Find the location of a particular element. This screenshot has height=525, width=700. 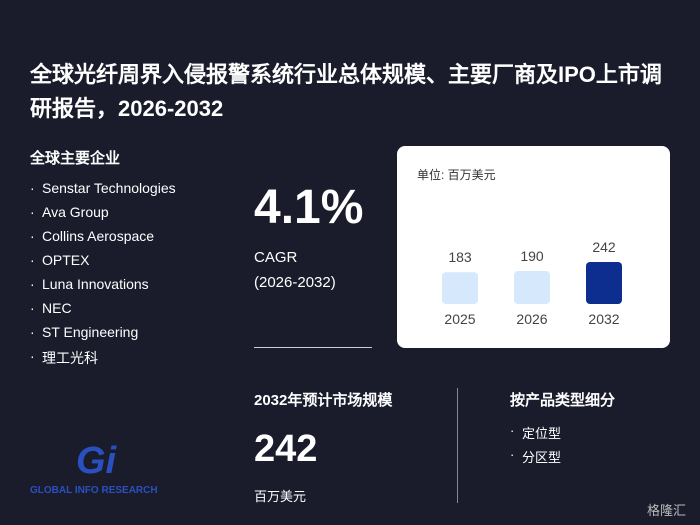

divider is located at coordinates (313, 347).